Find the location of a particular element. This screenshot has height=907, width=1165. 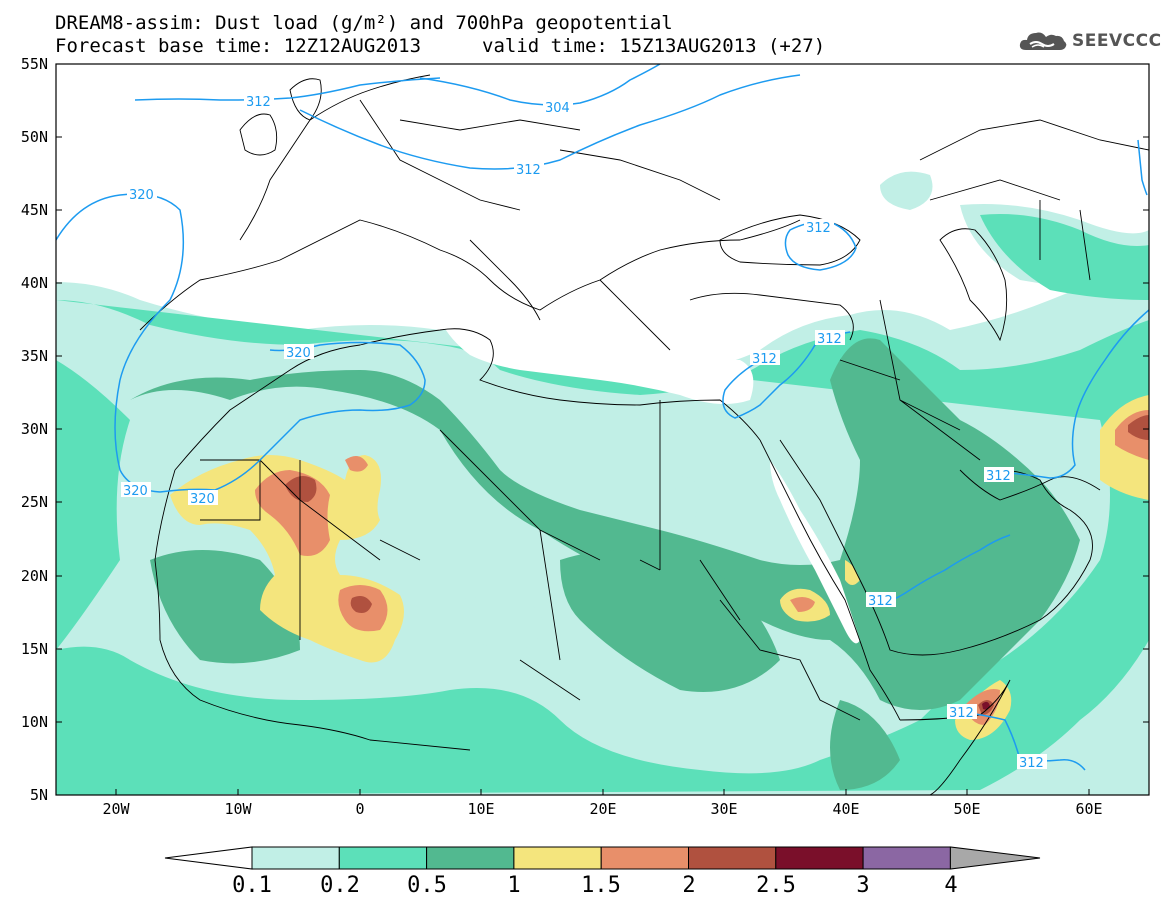

colorbar-label: 2.5 is located at coordinates (776, 885).